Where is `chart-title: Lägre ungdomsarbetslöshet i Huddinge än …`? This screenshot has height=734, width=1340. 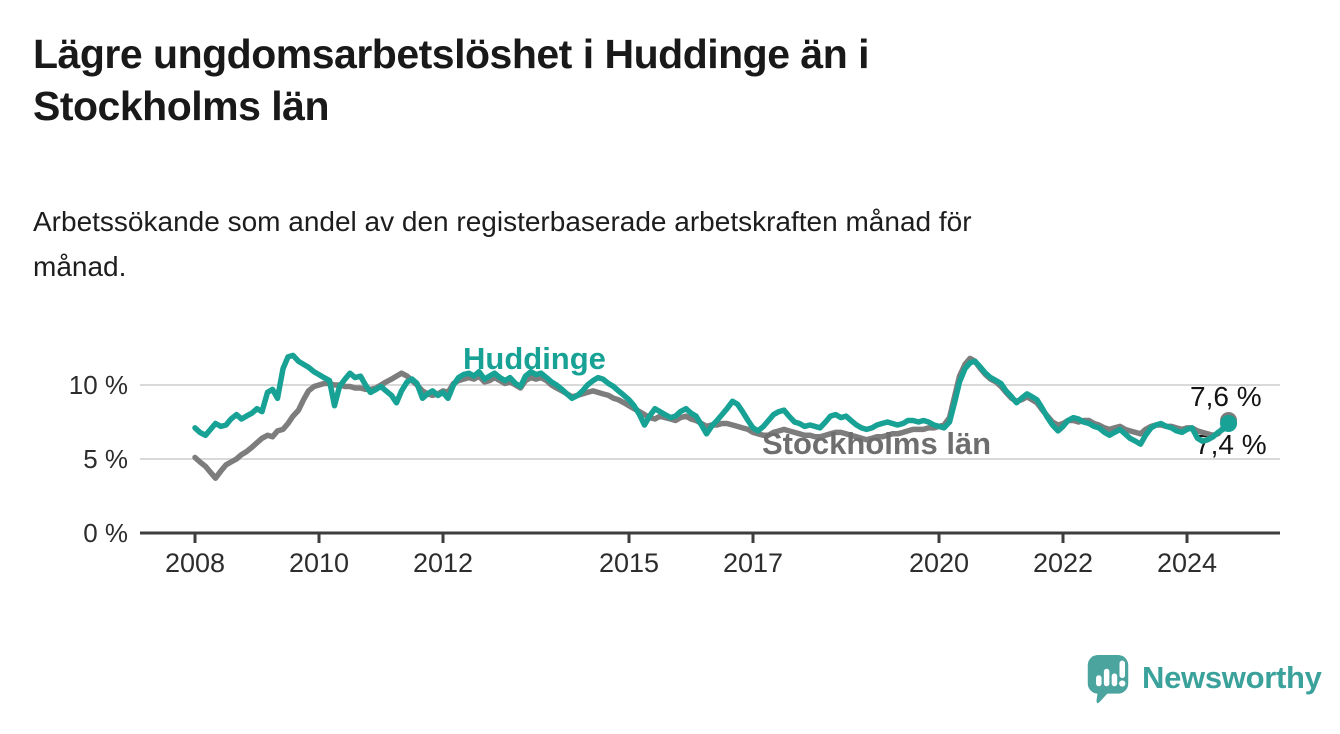 chart-title: Lägre ungdomsarbetslöshet i Huddinge än … is located at coordinates (451, 80).